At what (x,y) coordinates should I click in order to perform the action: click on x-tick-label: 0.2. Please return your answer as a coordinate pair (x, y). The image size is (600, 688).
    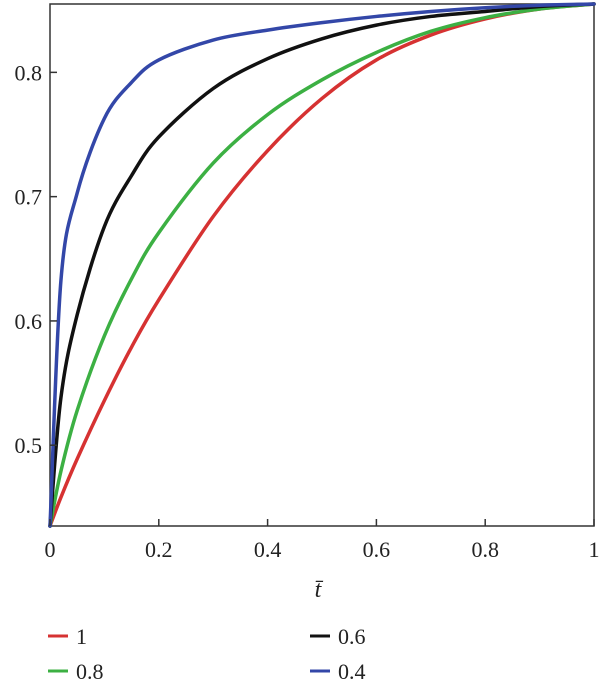
    Looking at the image, I should click on (159, 549).